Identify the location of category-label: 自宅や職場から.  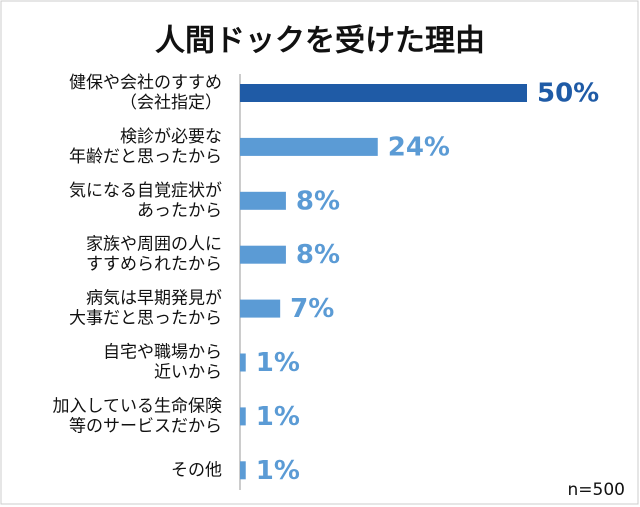
(162, 353).